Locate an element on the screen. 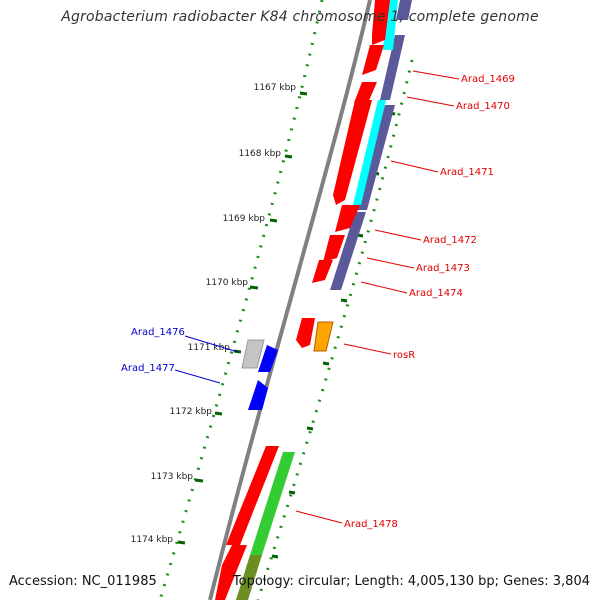 Image resolution: width=600 pixels, height=600 pixels. gene-label-arad-1474: Arad_1474 is located at coordinates (436, 293).